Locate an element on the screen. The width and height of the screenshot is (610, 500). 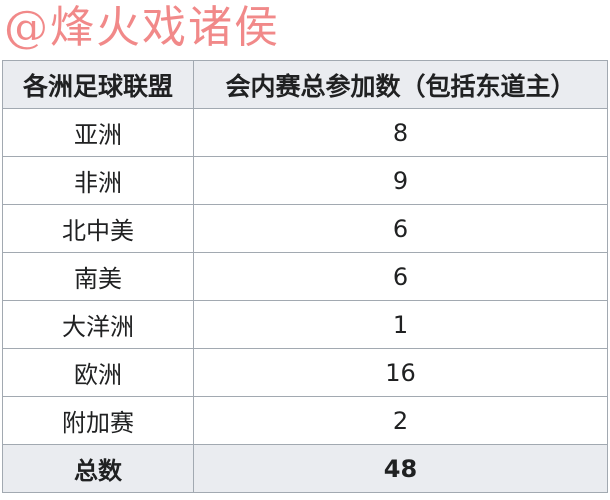
header-row: 各洲足球联盟 会内赛总参加数（包括东道主） is located at coordinates (305, 84).